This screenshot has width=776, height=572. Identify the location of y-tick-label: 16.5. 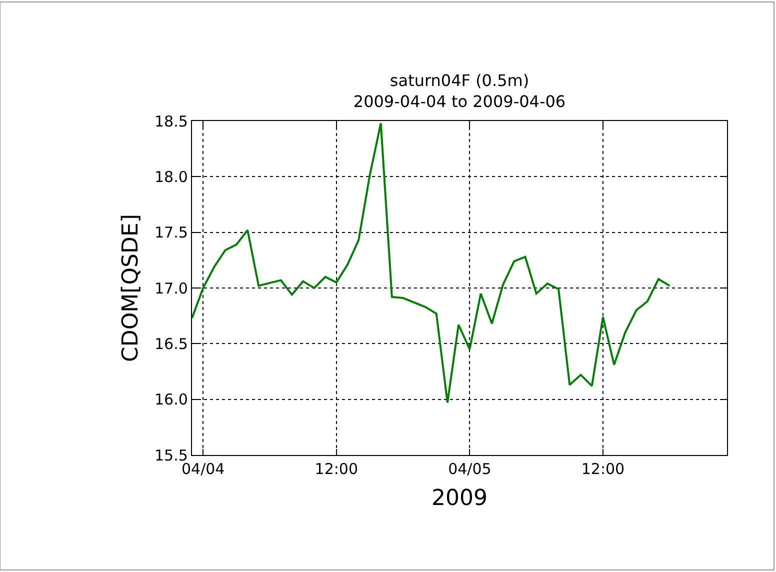
(171, 343).